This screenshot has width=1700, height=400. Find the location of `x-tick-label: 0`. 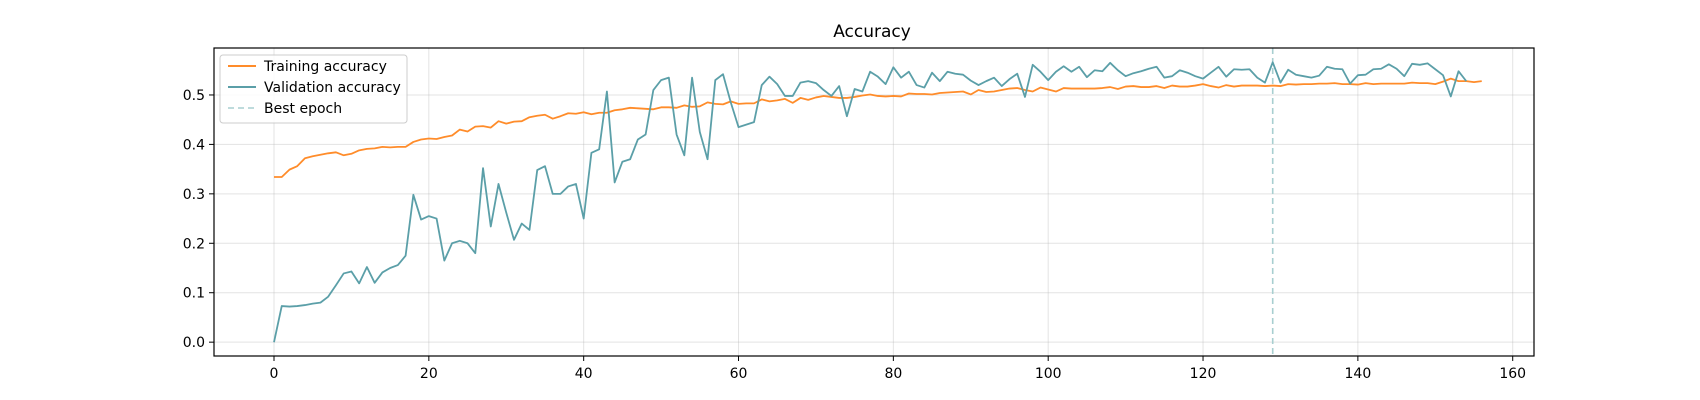

x-tick-label: 0 is located at coordinates (274, 374).